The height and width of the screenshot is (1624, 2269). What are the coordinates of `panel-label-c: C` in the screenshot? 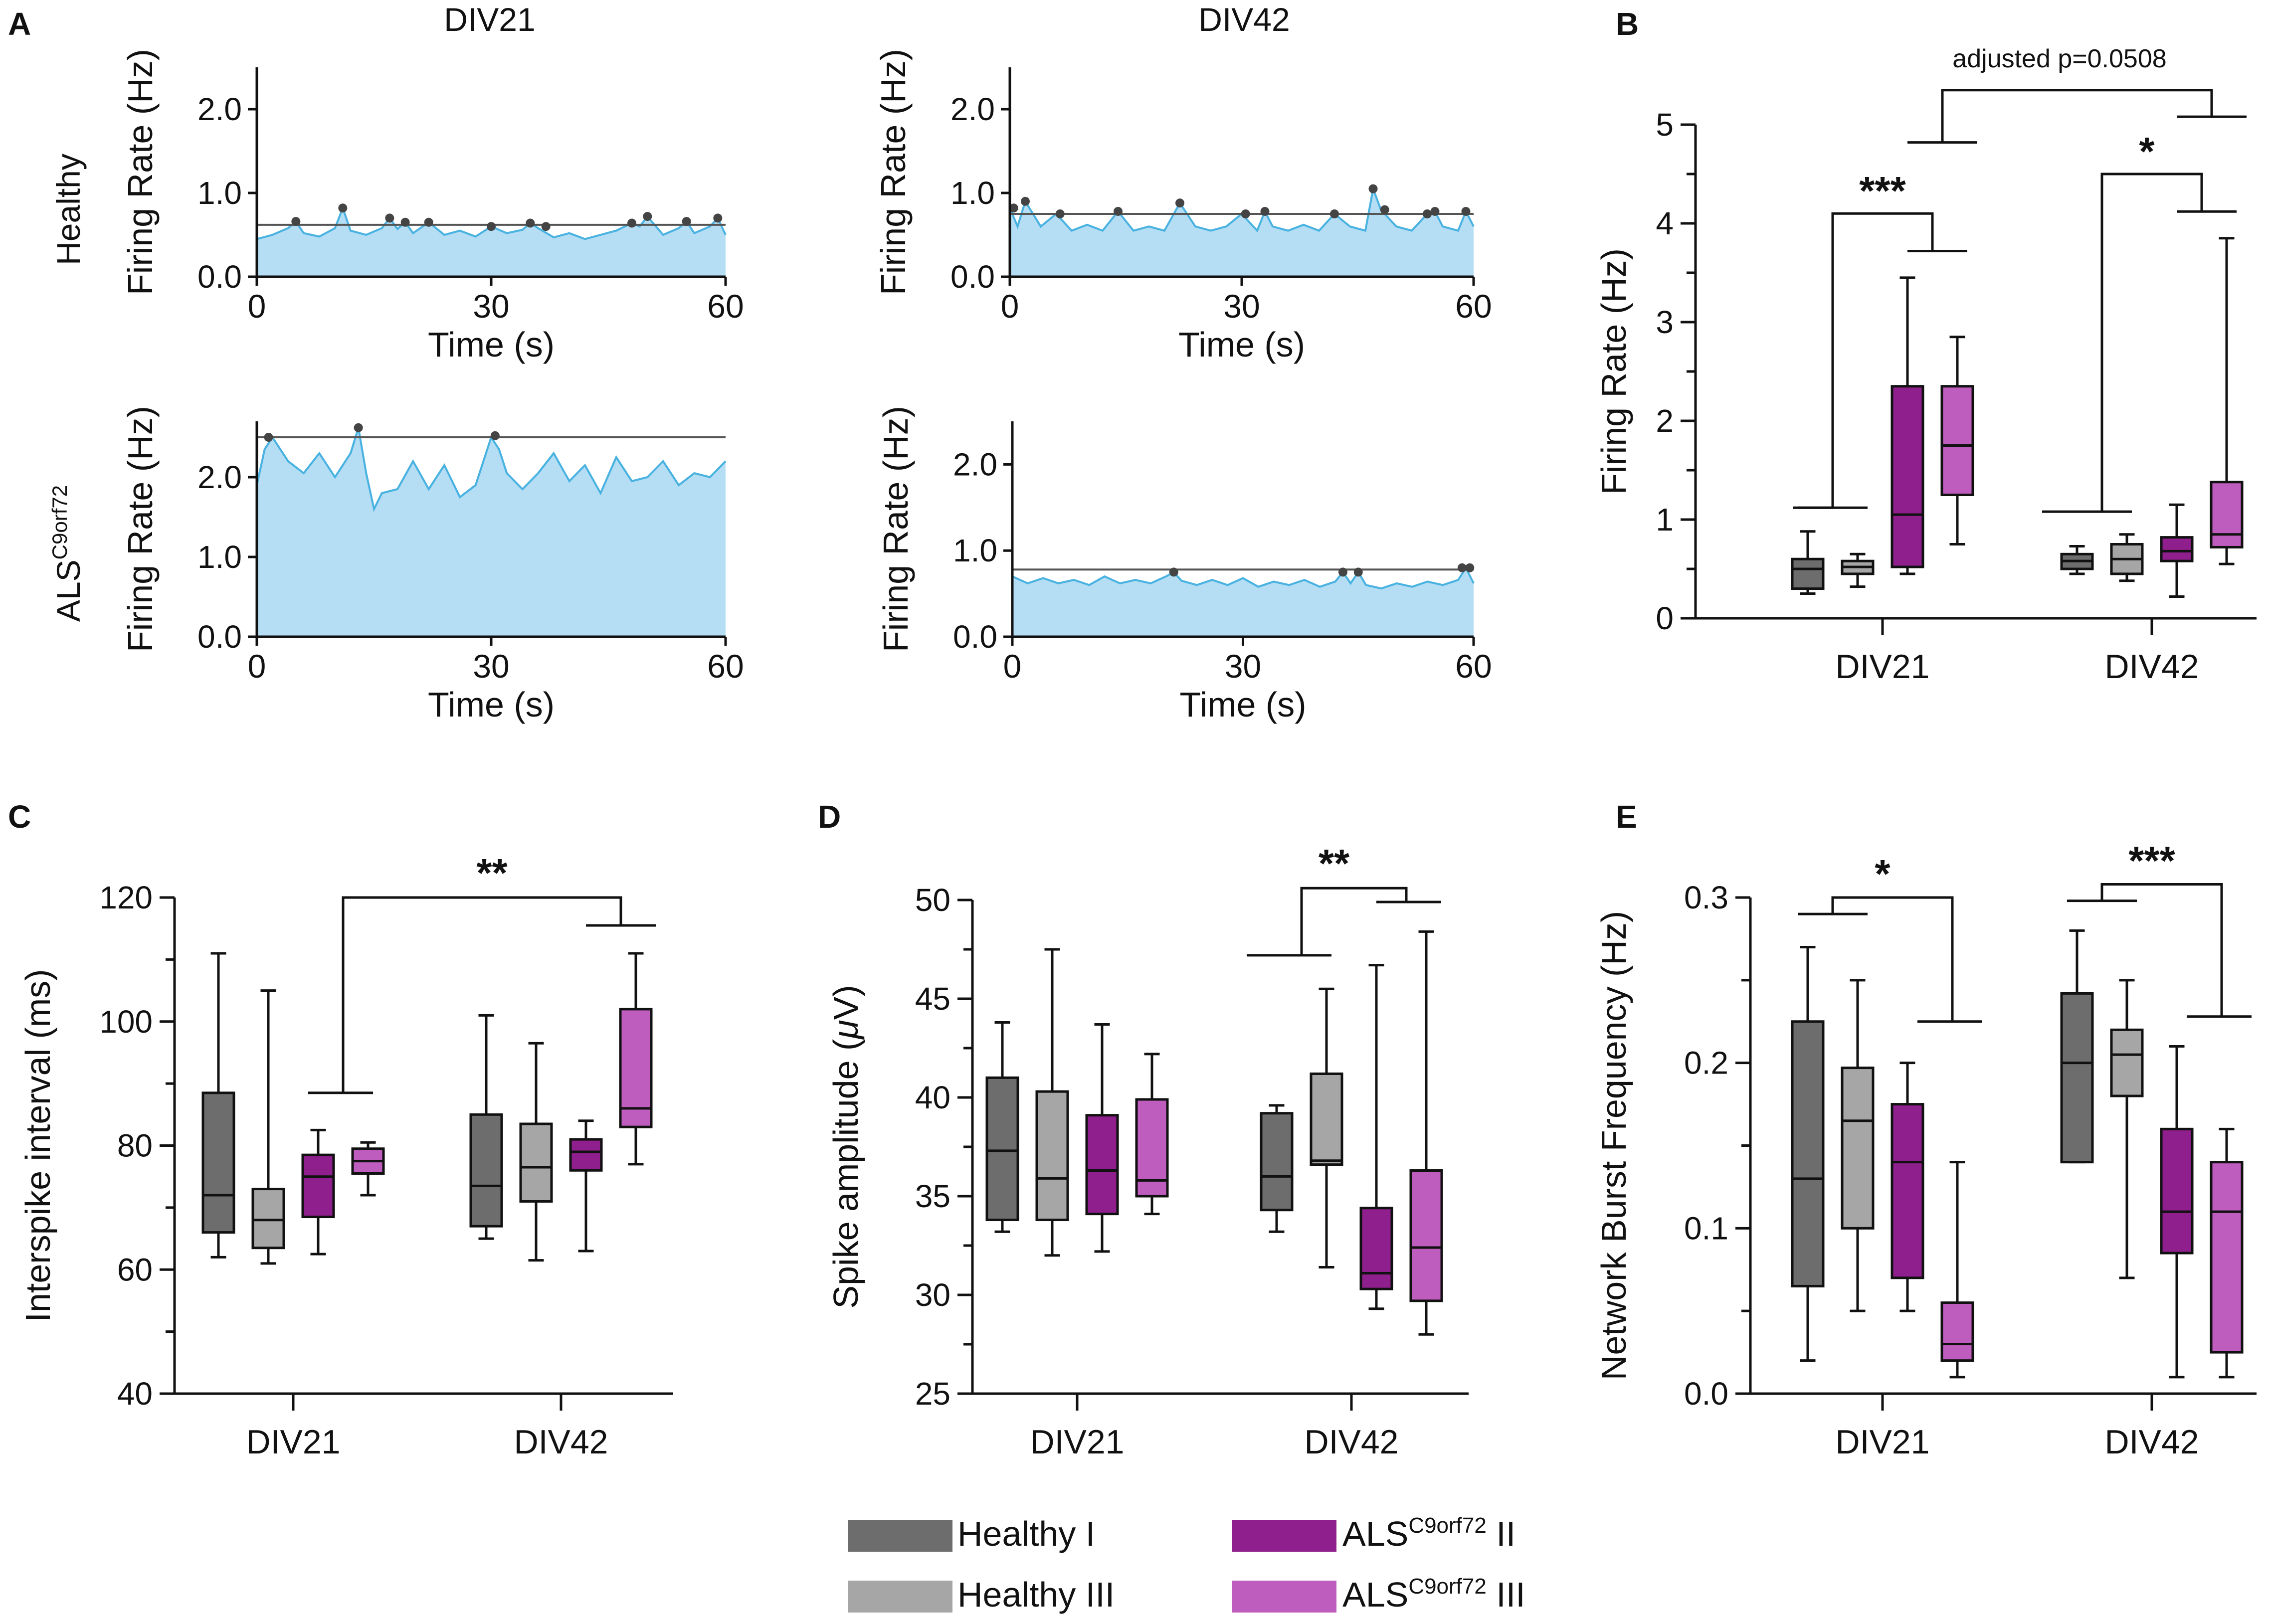 It's located at (20, 817).